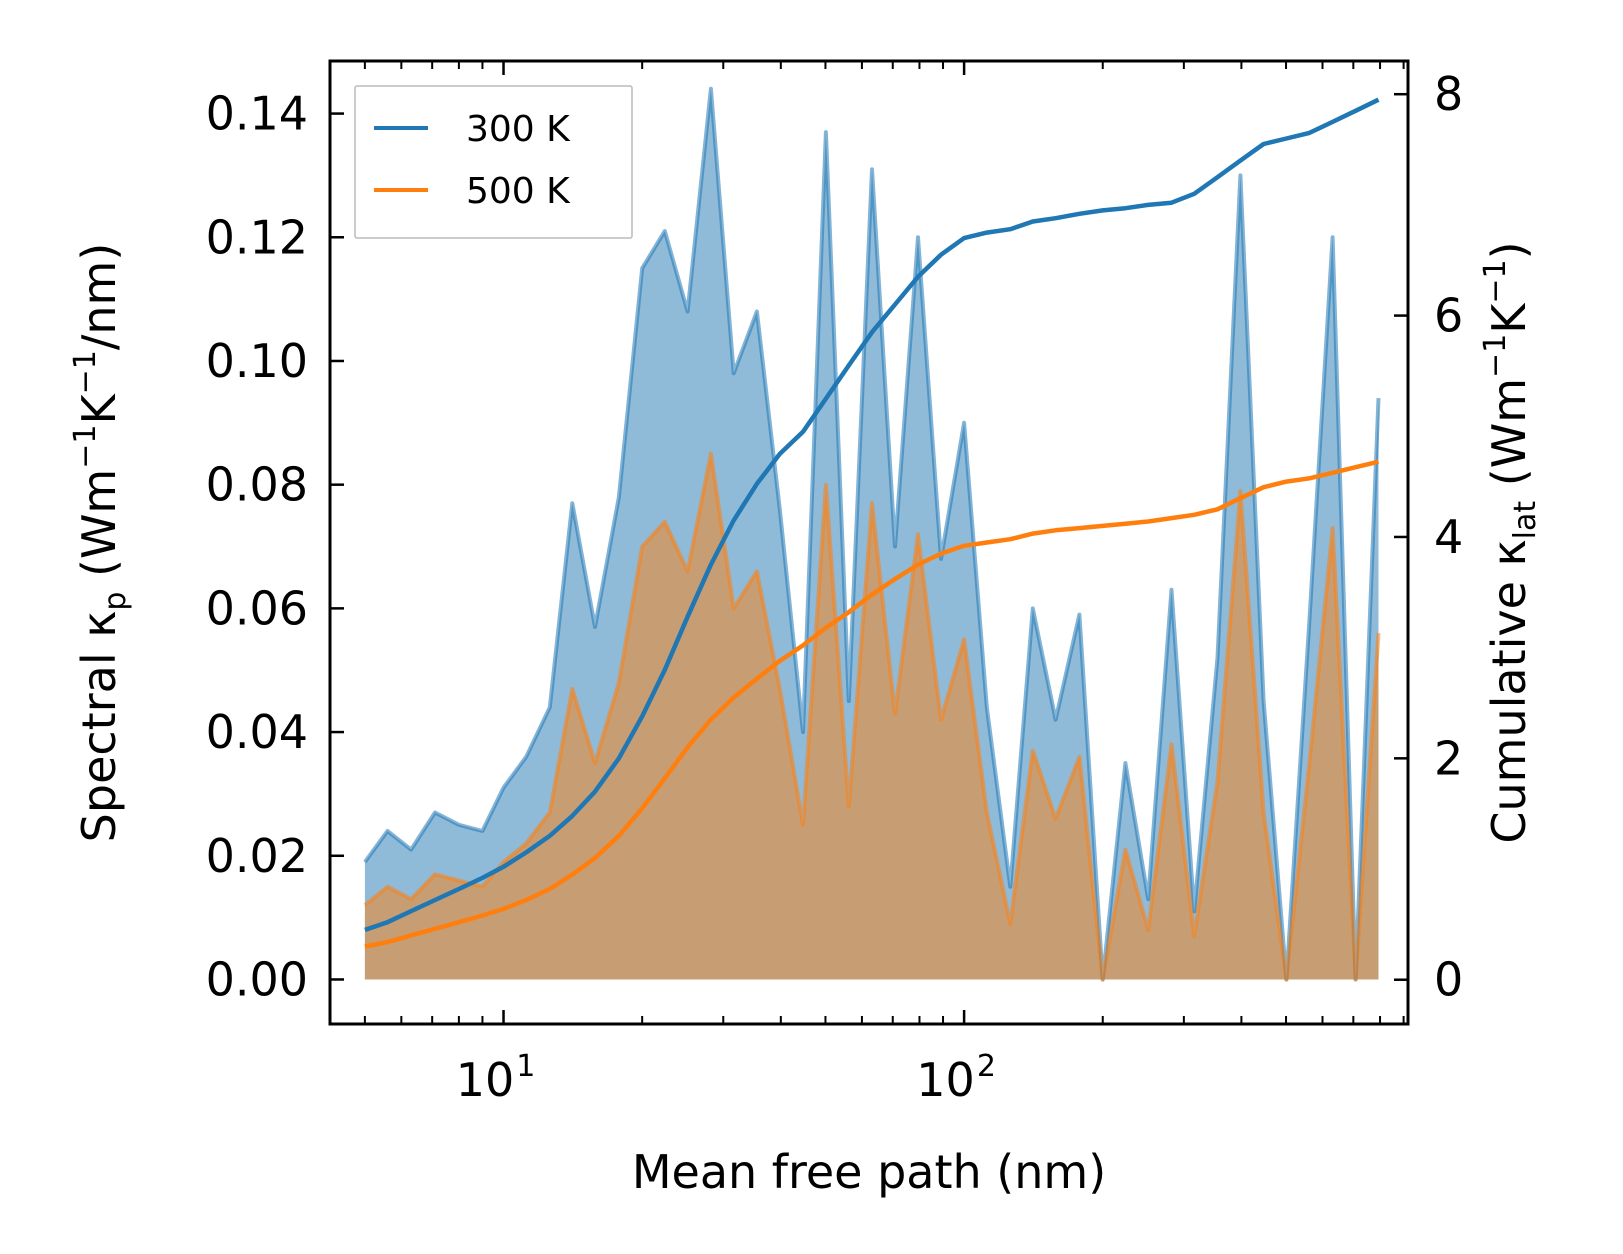 This screenshot has width=1623, height=1254. What do you see at coordinates (518, 129) in the screenshot?
I see `legend-label-300k: 300 K` at bounding box center [518, 129].